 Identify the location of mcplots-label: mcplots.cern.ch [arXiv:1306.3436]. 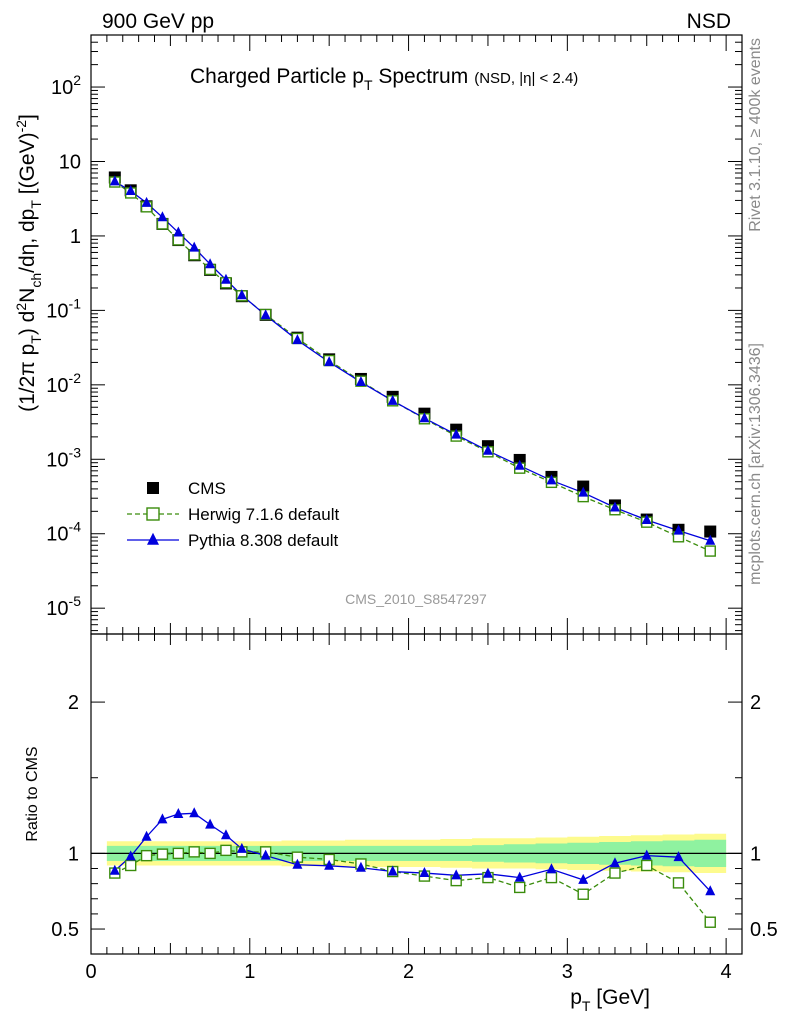
(755, 464).